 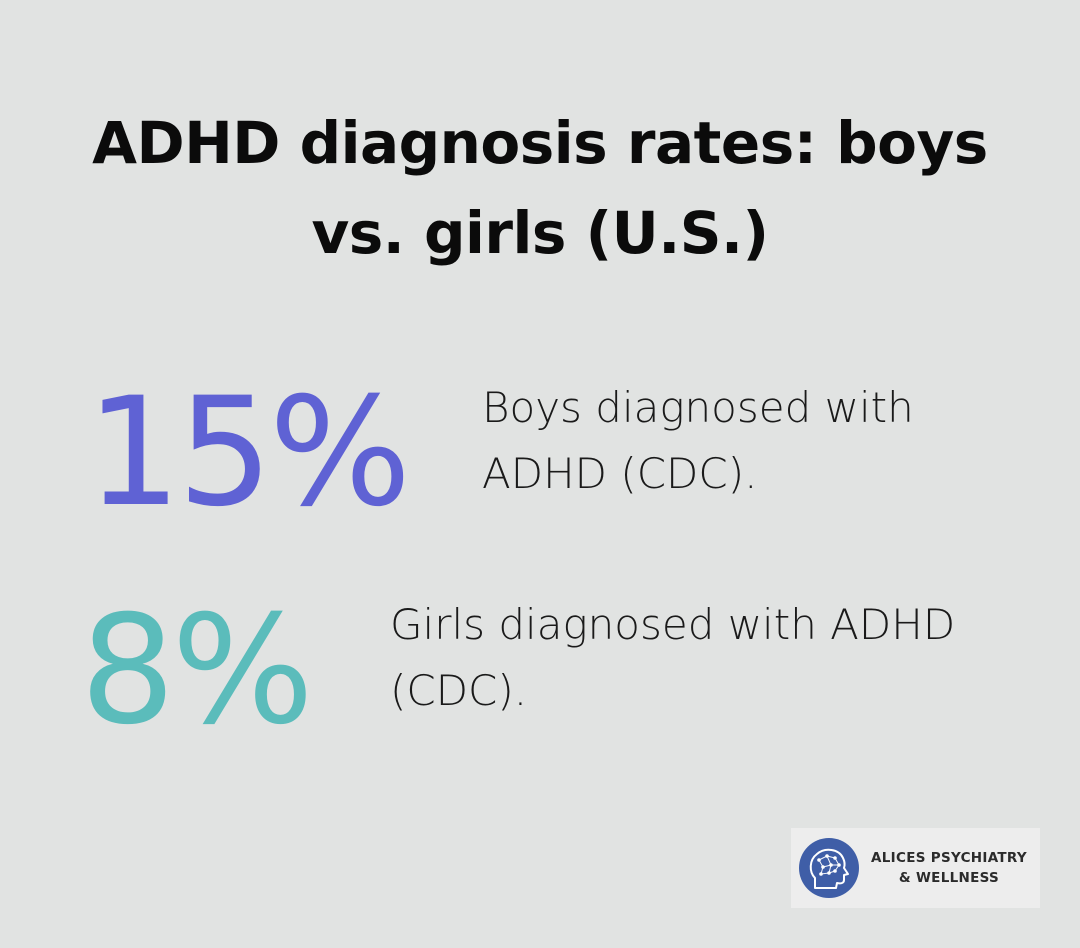 What do you see at coordinates (672, 658) in the screenshot?
I see `girls-stat-description: Girls diagnosed with ADHD (CDC).` at bounding box center [672, 658].